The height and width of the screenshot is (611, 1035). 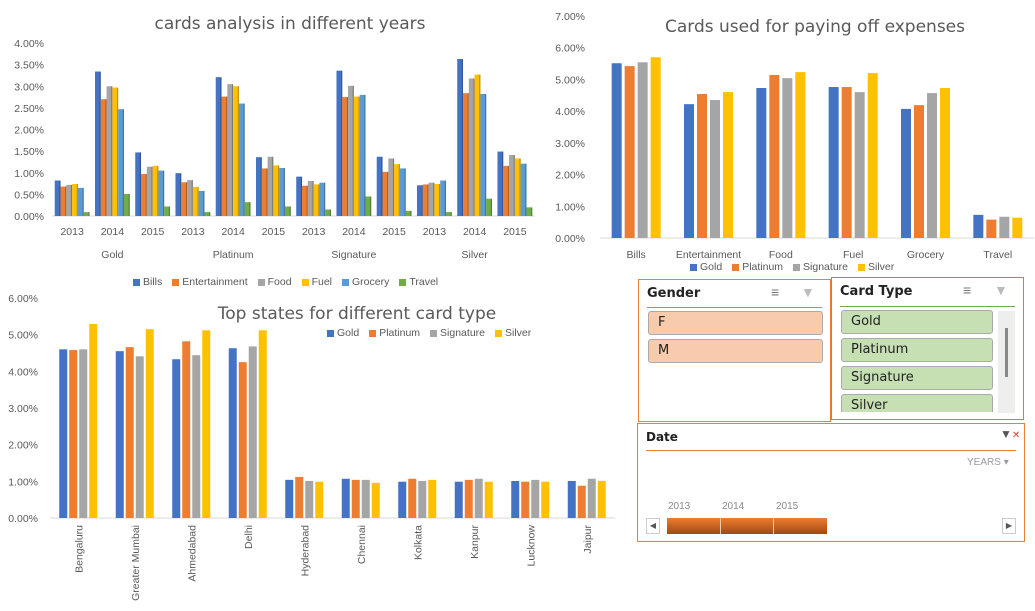 What do you see at coordinates (1006, 362) in the screenshot?
I see `card-type-scrollbar` at bounding box center [1006, 362].